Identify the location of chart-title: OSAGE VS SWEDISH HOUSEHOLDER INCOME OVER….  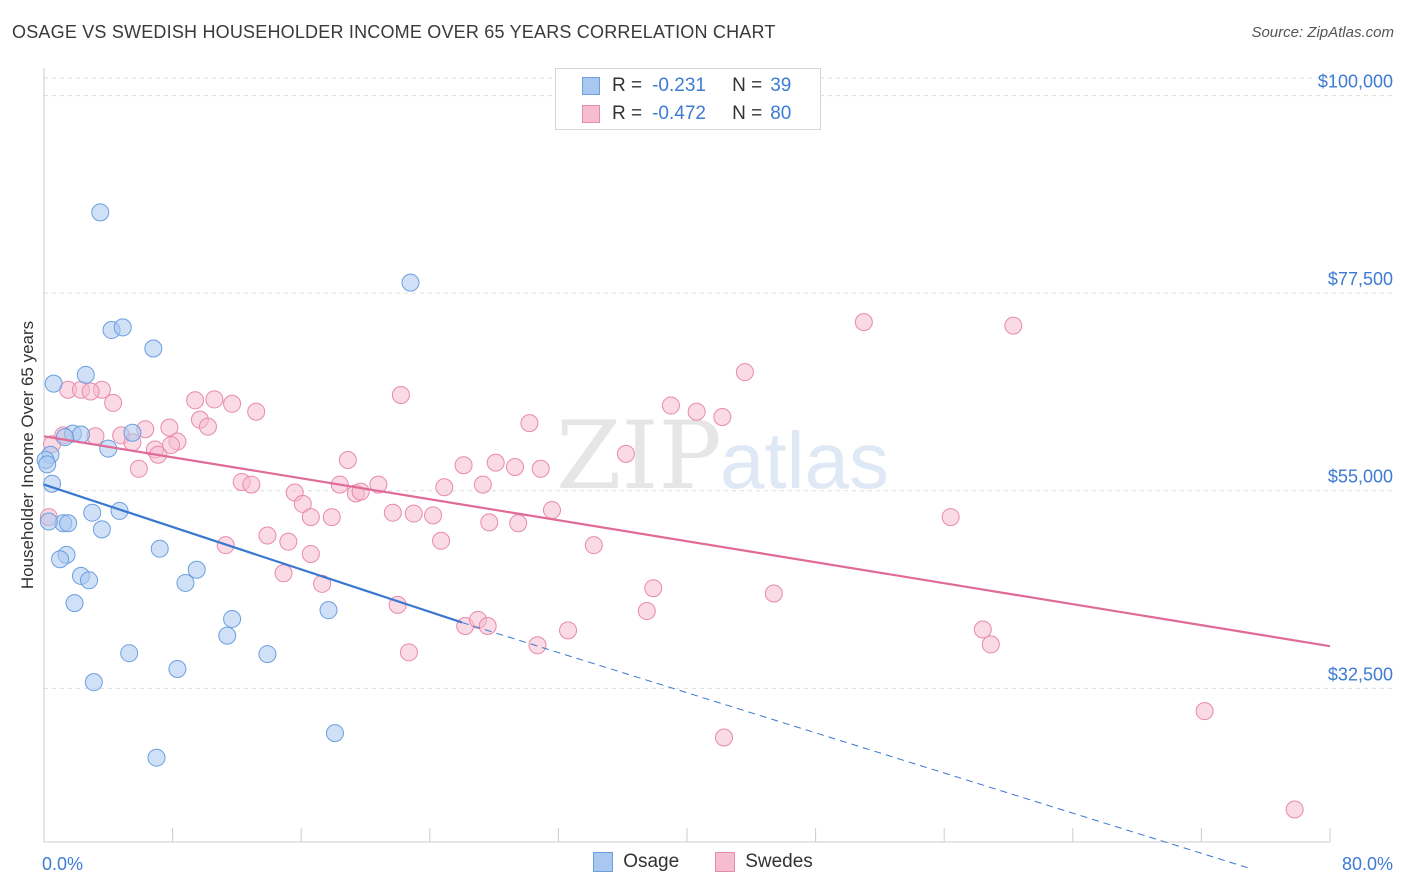
(394, 32).